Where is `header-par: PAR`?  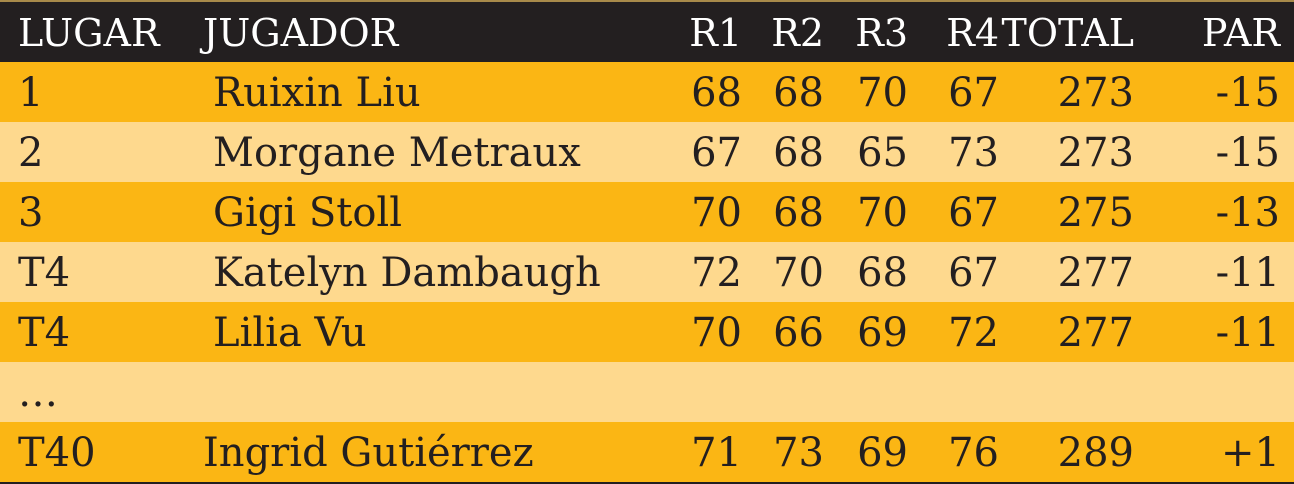 header-par: PAR is located at coordinates (1240, 33).